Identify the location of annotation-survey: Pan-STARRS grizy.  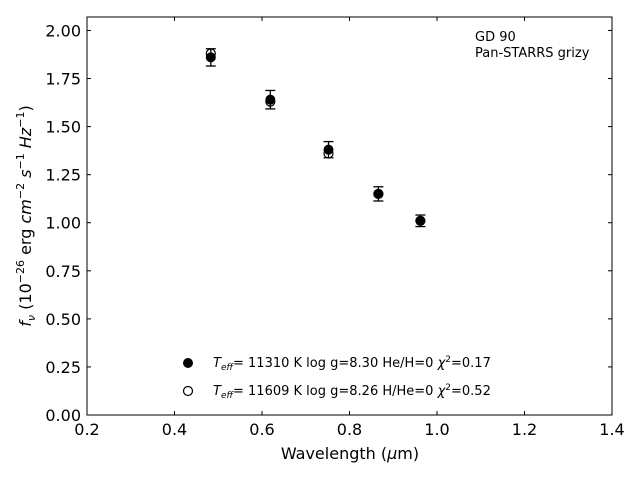
(532, 53).